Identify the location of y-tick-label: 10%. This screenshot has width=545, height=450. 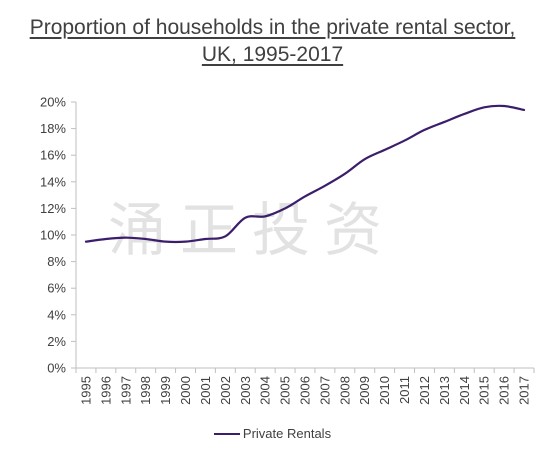
(53, 235).